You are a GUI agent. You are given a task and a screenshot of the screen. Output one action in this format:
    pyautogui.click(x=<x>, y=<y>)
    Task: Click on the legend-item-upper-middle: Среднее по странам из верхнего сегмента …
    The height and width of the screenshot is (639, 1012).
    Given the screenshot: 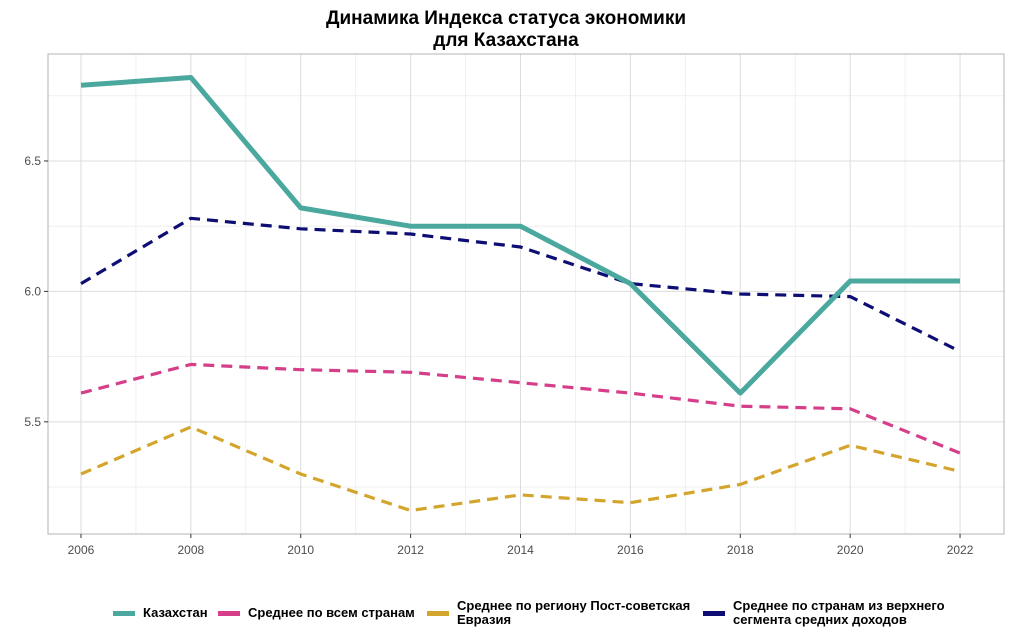 What is the action you would take?
    pyautogui.click(x=824, y=613)
    